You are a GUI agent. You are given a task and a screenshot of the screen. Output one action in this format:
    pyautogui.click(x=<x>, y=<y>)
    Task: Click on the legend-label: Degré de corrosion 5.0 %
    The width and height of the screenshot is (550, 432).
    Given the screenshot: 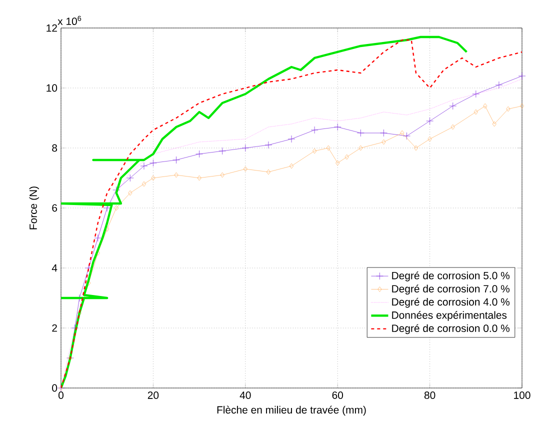 What is the action you would take?
    pyautogui.click(x=451, y=276)
    